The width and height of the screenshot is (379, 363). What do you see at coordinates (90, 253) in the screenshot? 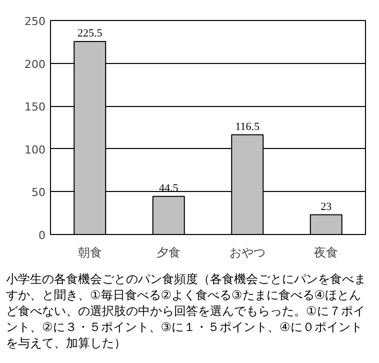
I see `x-tick-label: 朝食` at bounding box center [90, 253].